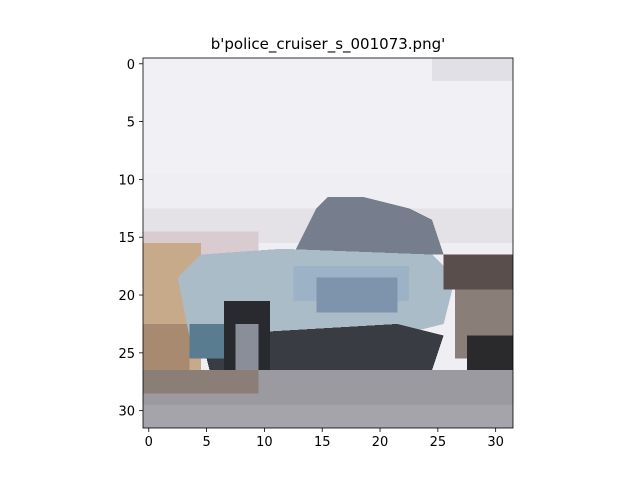 This screenshot has width=640, height=480. I want to click on y-tick-label: 25, so click(126, 354).